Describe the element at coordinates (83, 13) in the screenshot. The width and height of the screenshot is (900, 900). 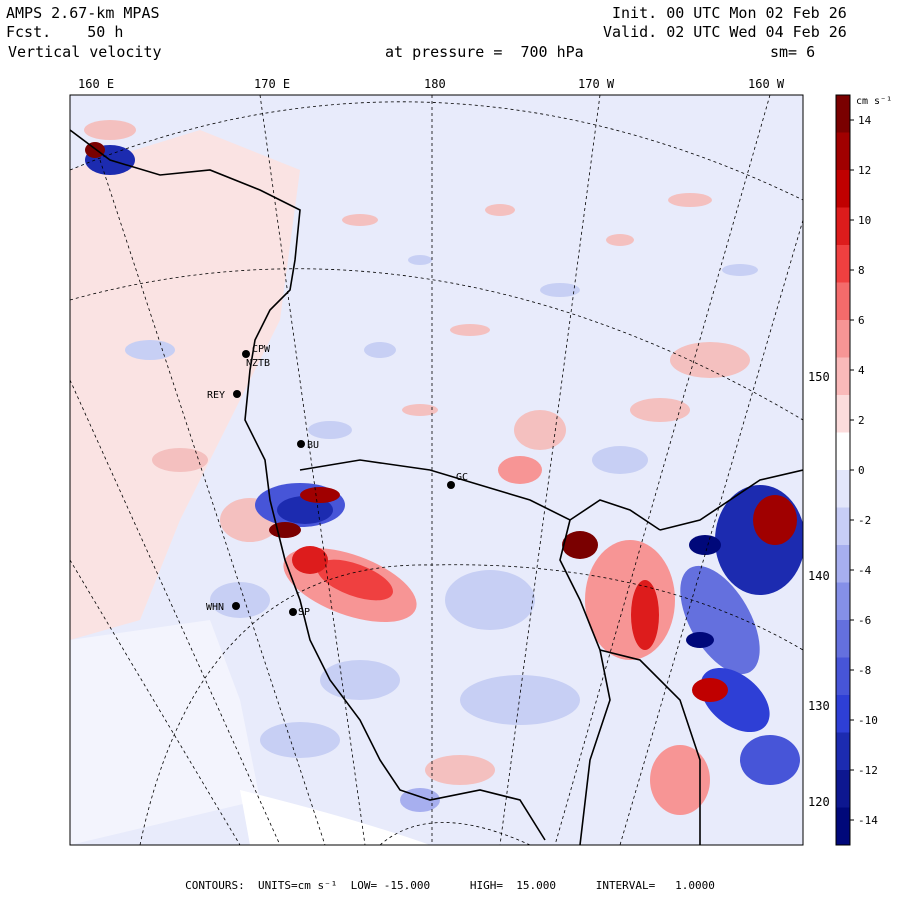
I see `model-title: AMPS 2.67-km MPAS` at that location.